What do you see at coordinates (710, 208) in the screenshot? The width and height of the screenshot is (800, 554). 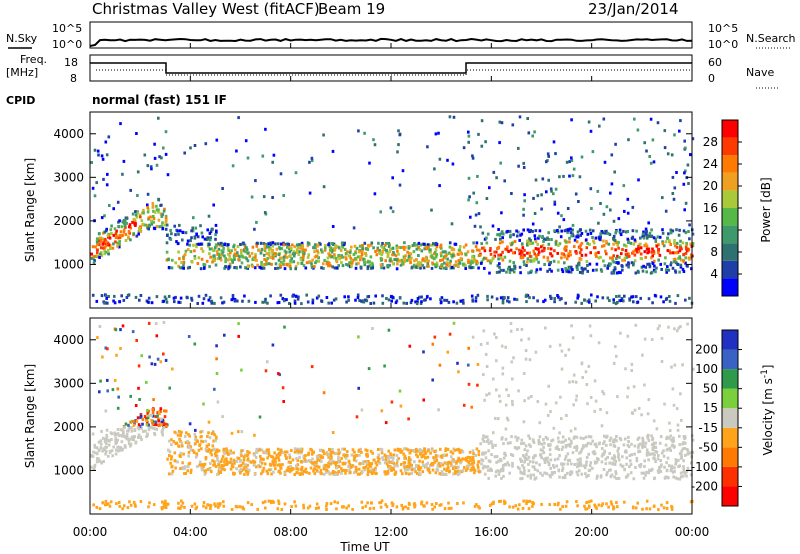 I see `colorbar-tick-label: 16` at bounding box center [710, 208].